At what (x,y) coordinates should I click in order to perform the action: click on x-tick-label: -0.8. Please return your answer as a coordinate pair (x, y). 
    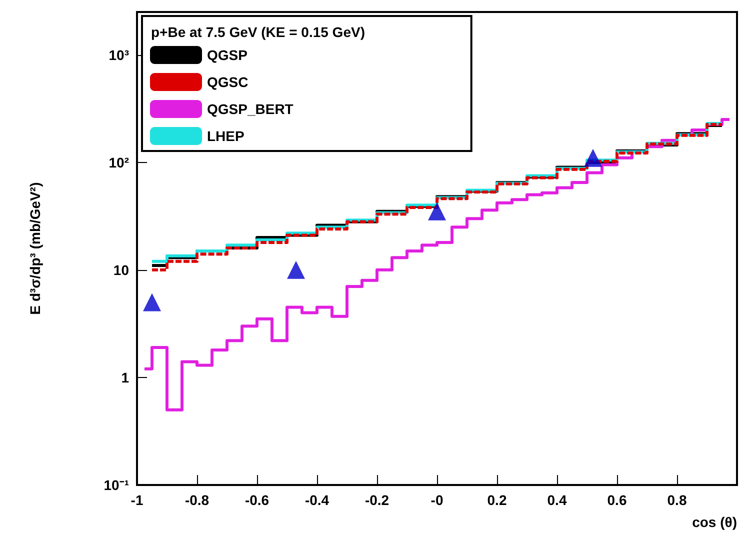
    Looking at the image, I should click on (197, 500).